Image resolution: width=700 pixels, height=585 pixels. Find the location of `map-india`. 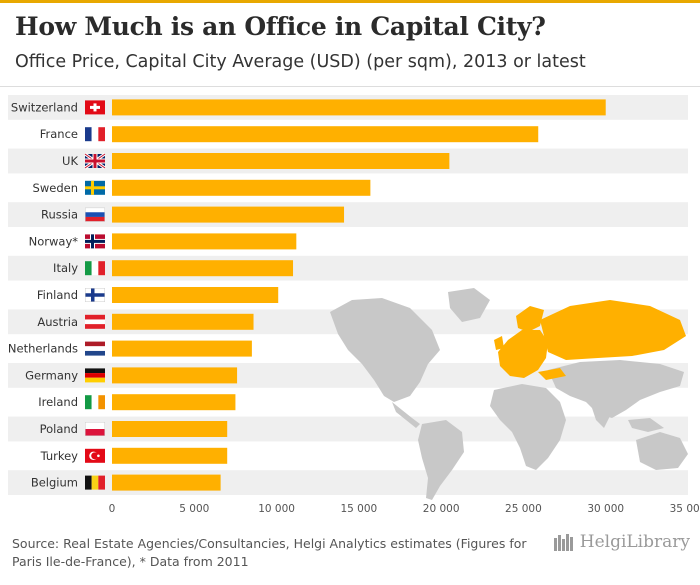

map-india is located at coordinates (600, 412).